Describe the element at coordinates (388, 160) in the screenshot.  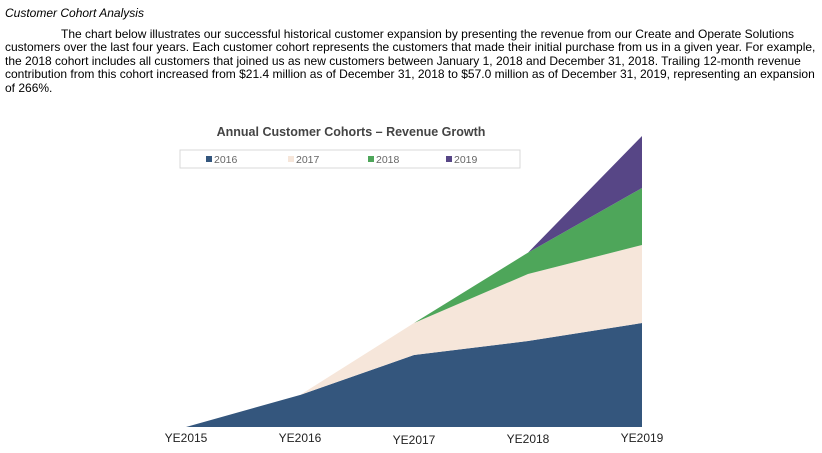
I see `legend-label-2018: 2018` at that location.